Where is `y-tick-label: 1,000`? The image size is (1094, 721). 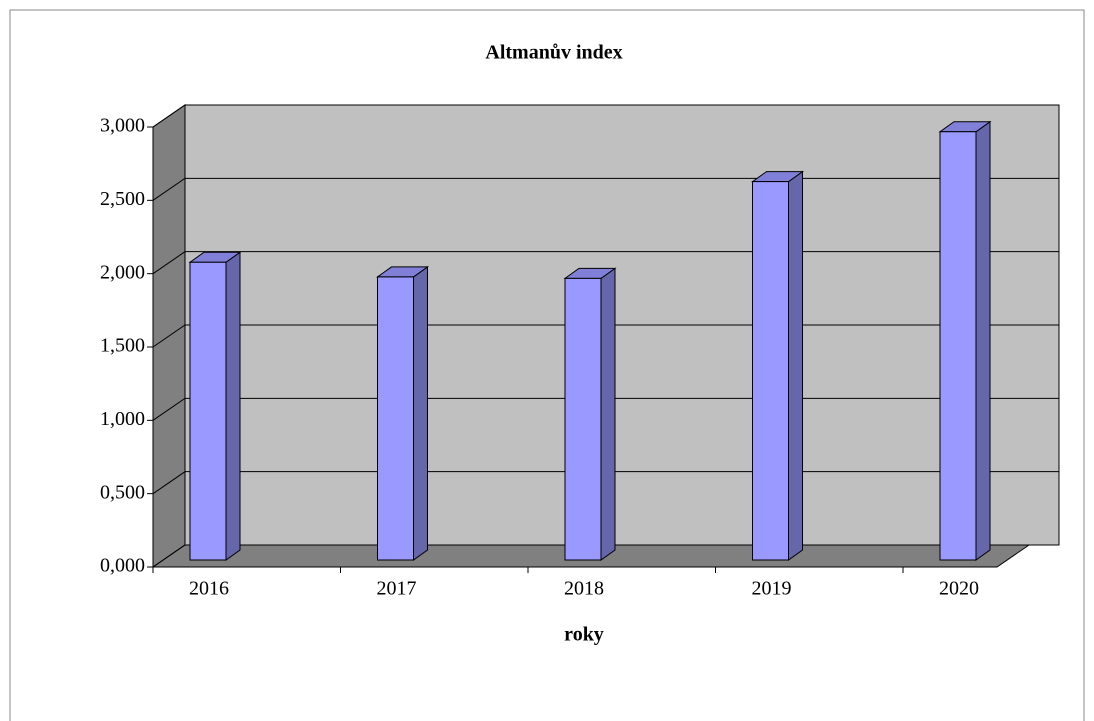 y-tick-label: 1,000 is located at coordinates (122, 419).